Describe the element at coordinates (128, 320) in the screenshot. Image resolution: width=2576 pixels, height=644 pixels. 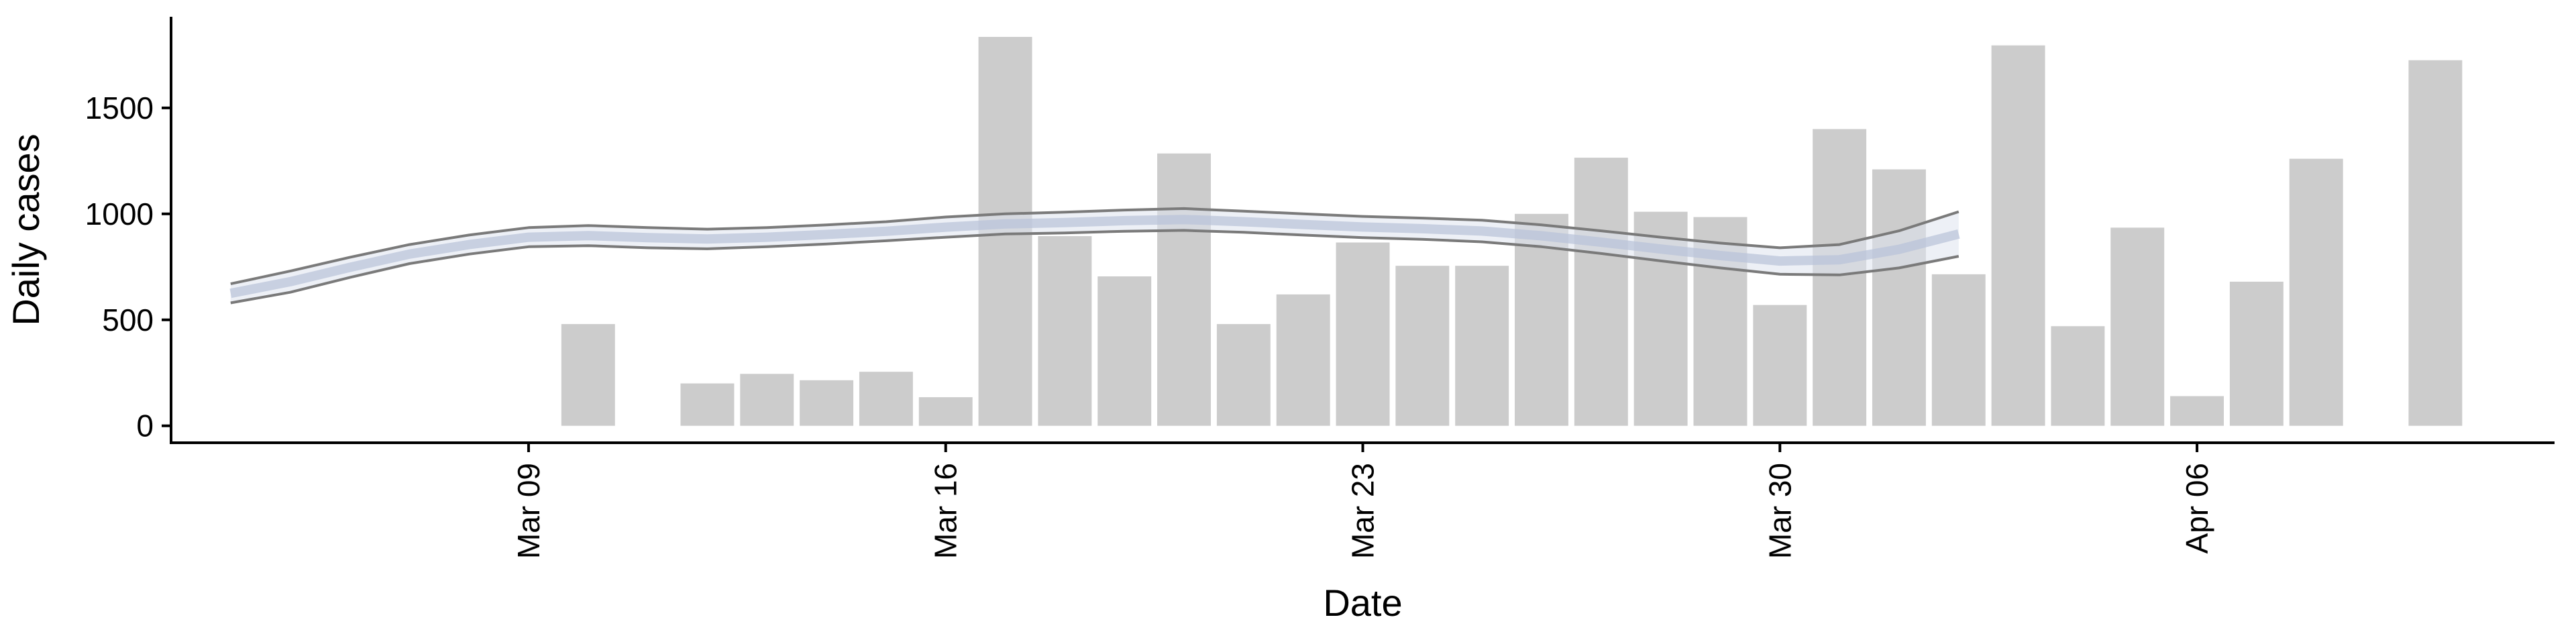
I see `y-tick-label: 500` at that location.